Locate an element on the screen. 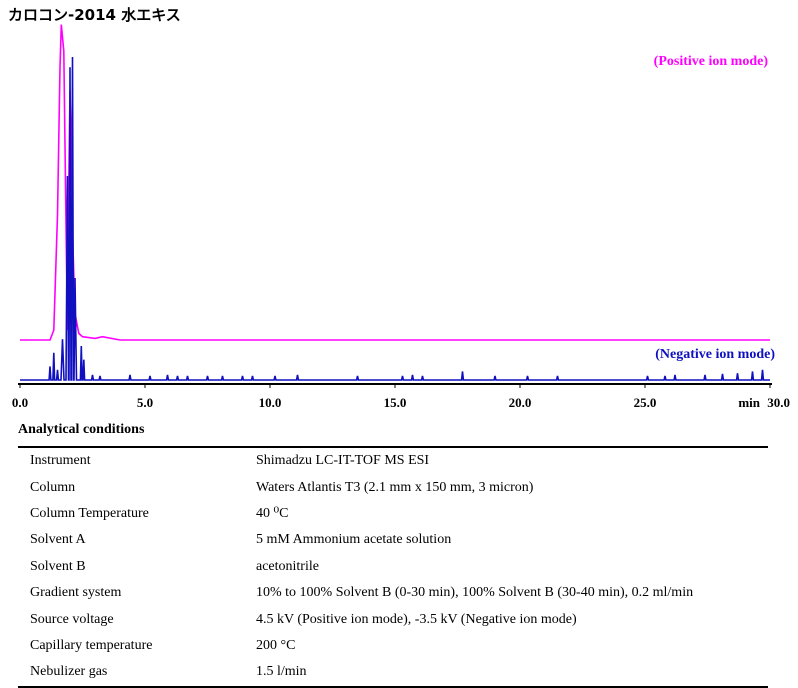 Image resolution: width=798 pixels, height=688 pixels. chart-title: カロコン-2014 水エキス is located at coordinates (94, 15).